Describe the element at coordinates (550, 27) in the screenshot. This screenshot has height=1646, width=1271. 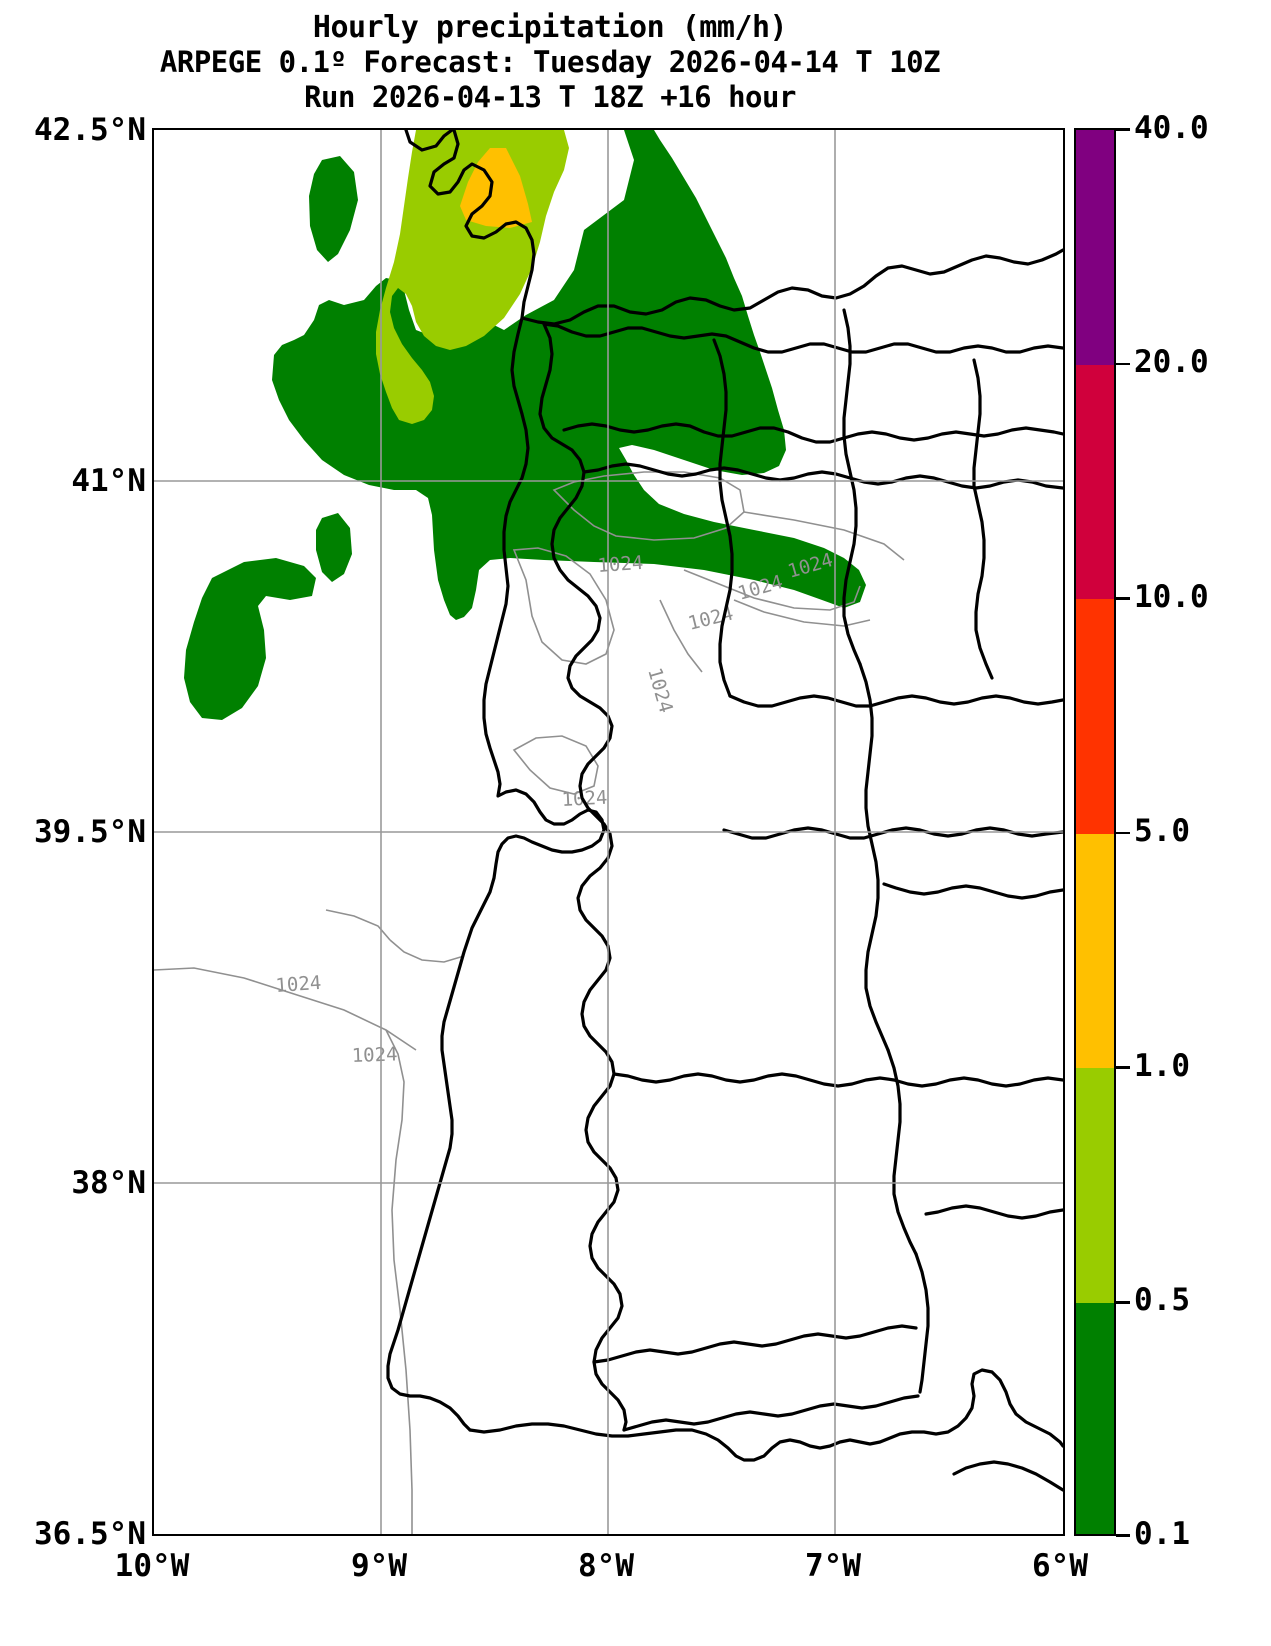
I see `page-title: Hourly precipitation (mm/h)` at that location.